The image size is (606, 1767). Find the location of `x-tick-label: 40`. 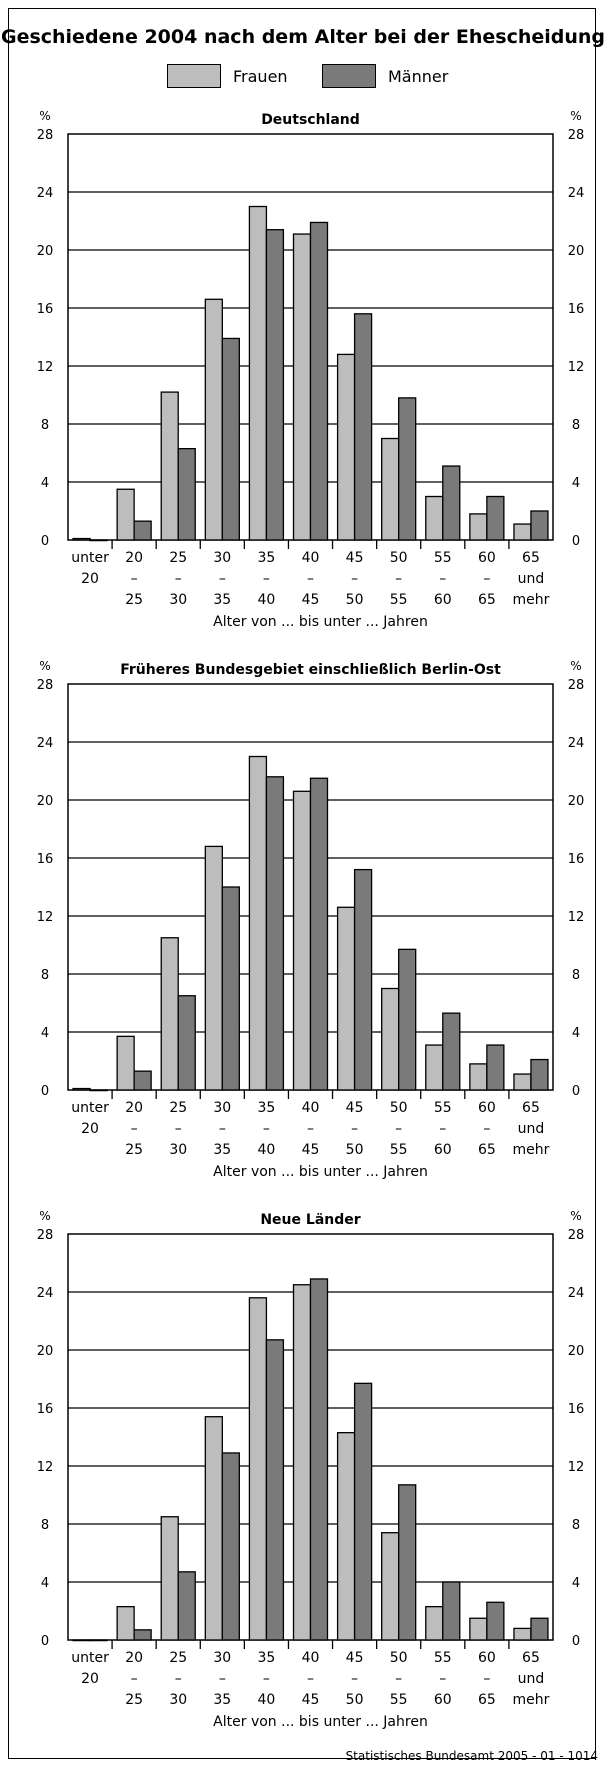

x-tick-label: 40 is located at coordinates (266, 1150).